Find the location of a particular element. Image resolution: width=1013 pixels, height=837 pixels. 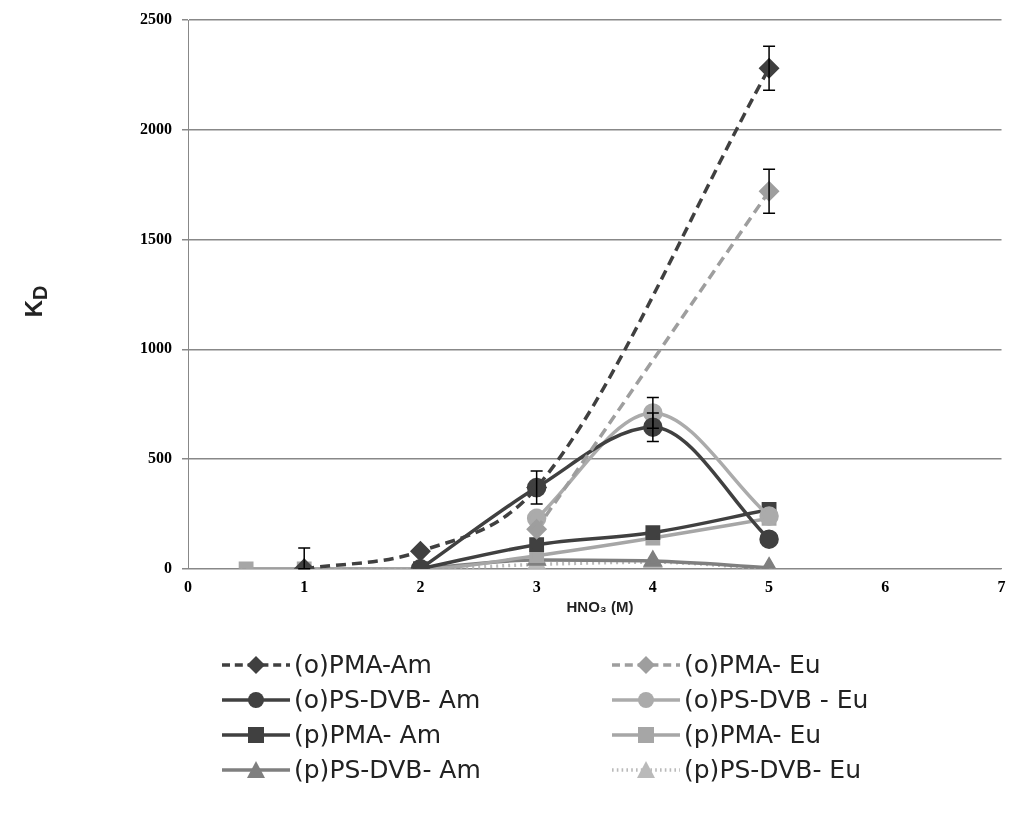

legend-label: (p)PS-DVB- Eu is located at coordinates (773, 769).